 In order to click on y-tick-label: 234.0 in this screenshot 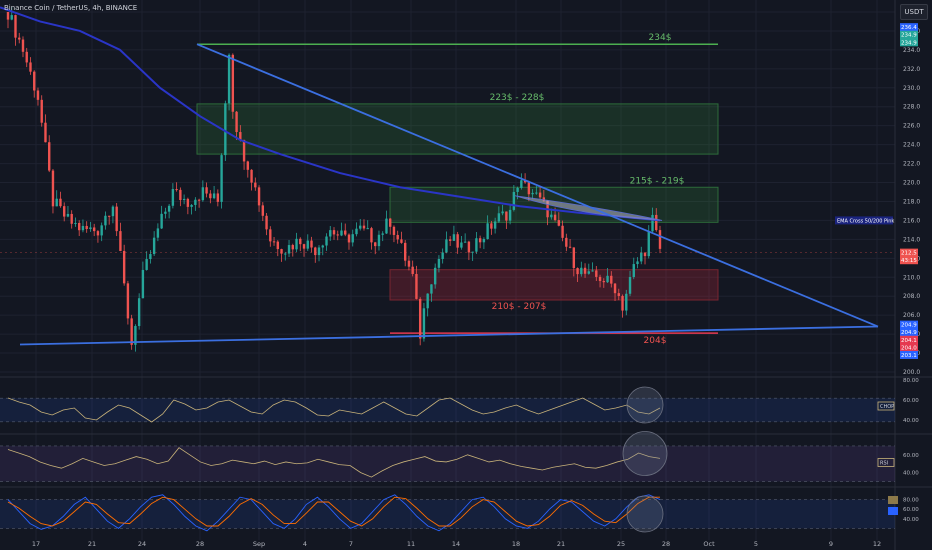, I will do `click(911, 50)`.